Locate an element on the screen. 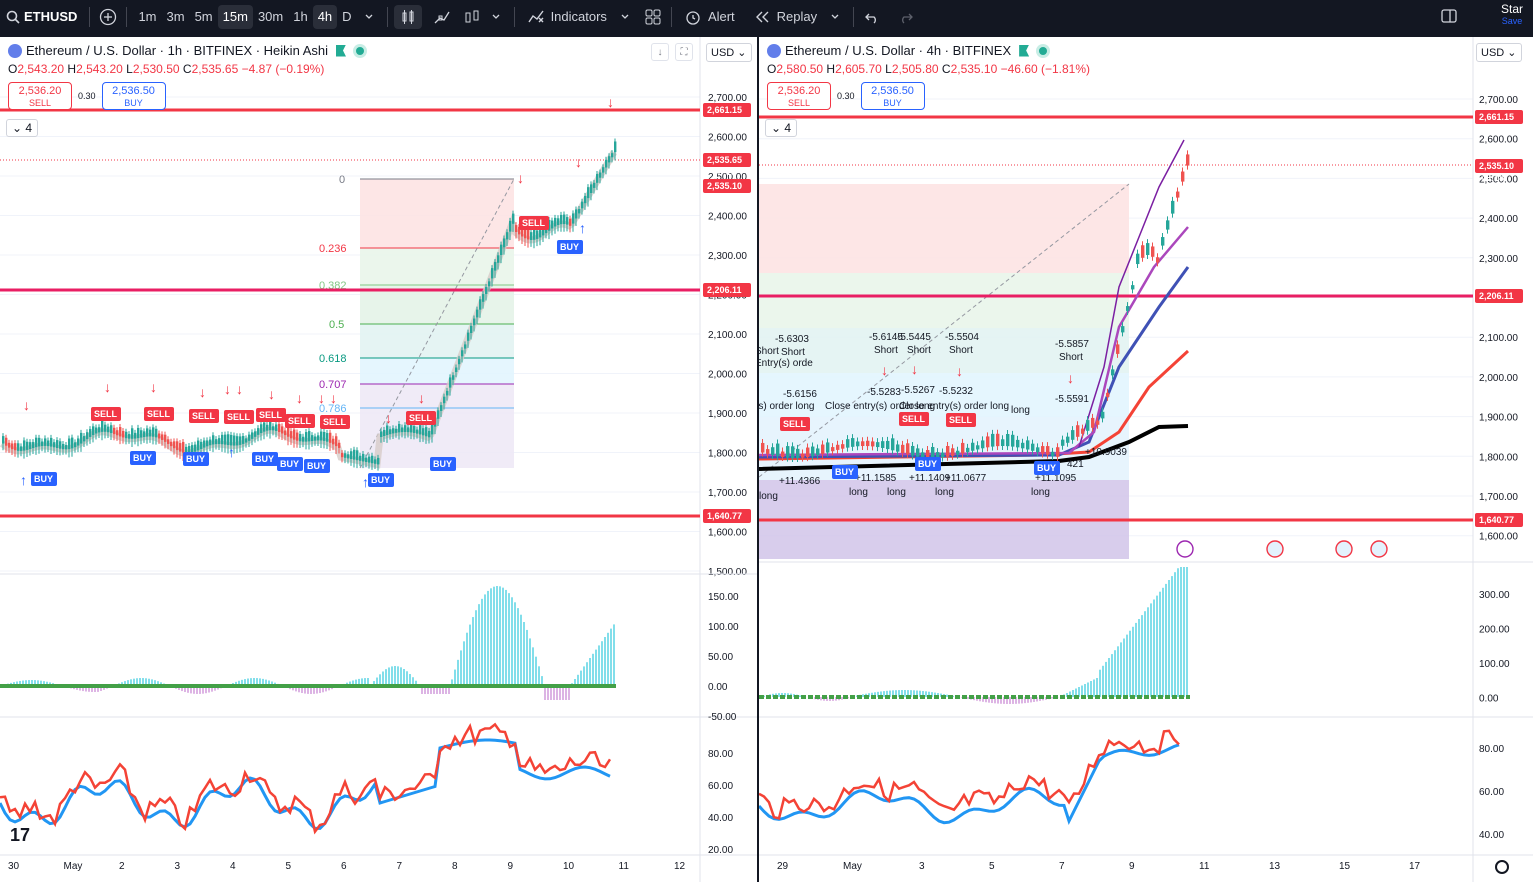 This screenshot has height=882, width=1533. spread-value: 0.30 is located at coordinates (87, 96).